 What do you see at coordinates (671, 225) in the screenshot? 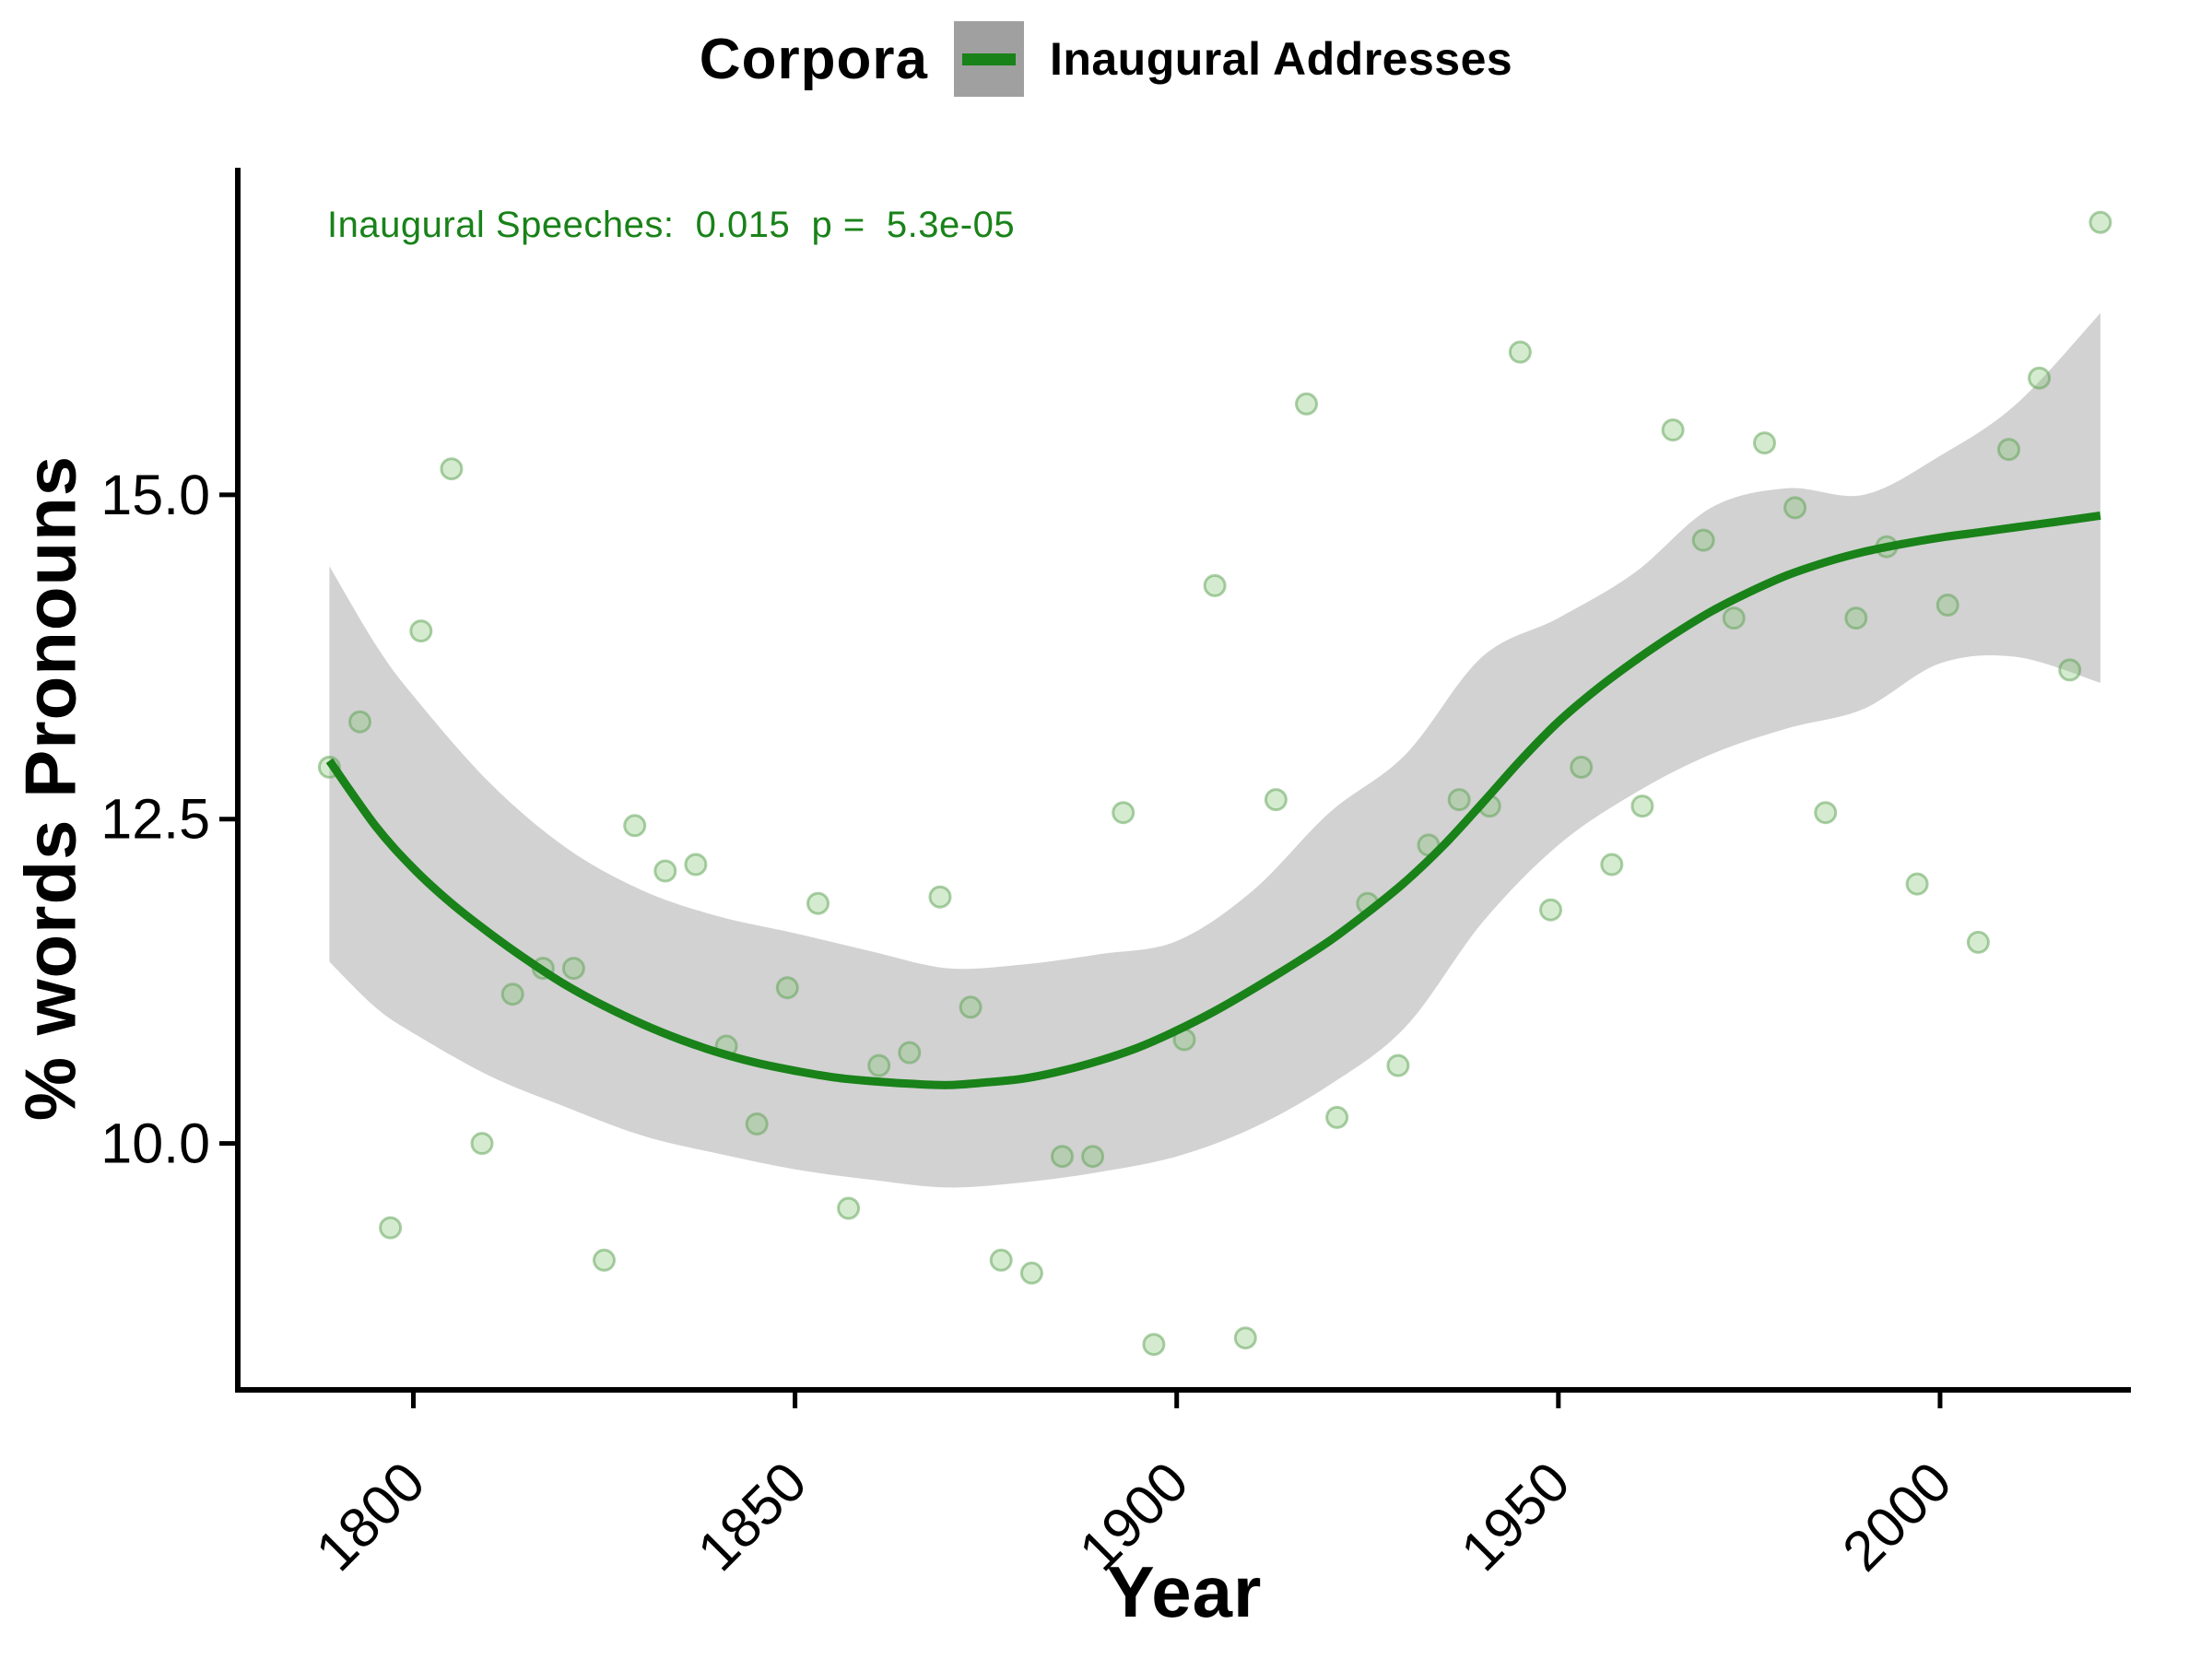
I see `regression-annotation: Inaugural Speeches: 0.015 p = 5.3e-05` at bounding box center [671, 225].